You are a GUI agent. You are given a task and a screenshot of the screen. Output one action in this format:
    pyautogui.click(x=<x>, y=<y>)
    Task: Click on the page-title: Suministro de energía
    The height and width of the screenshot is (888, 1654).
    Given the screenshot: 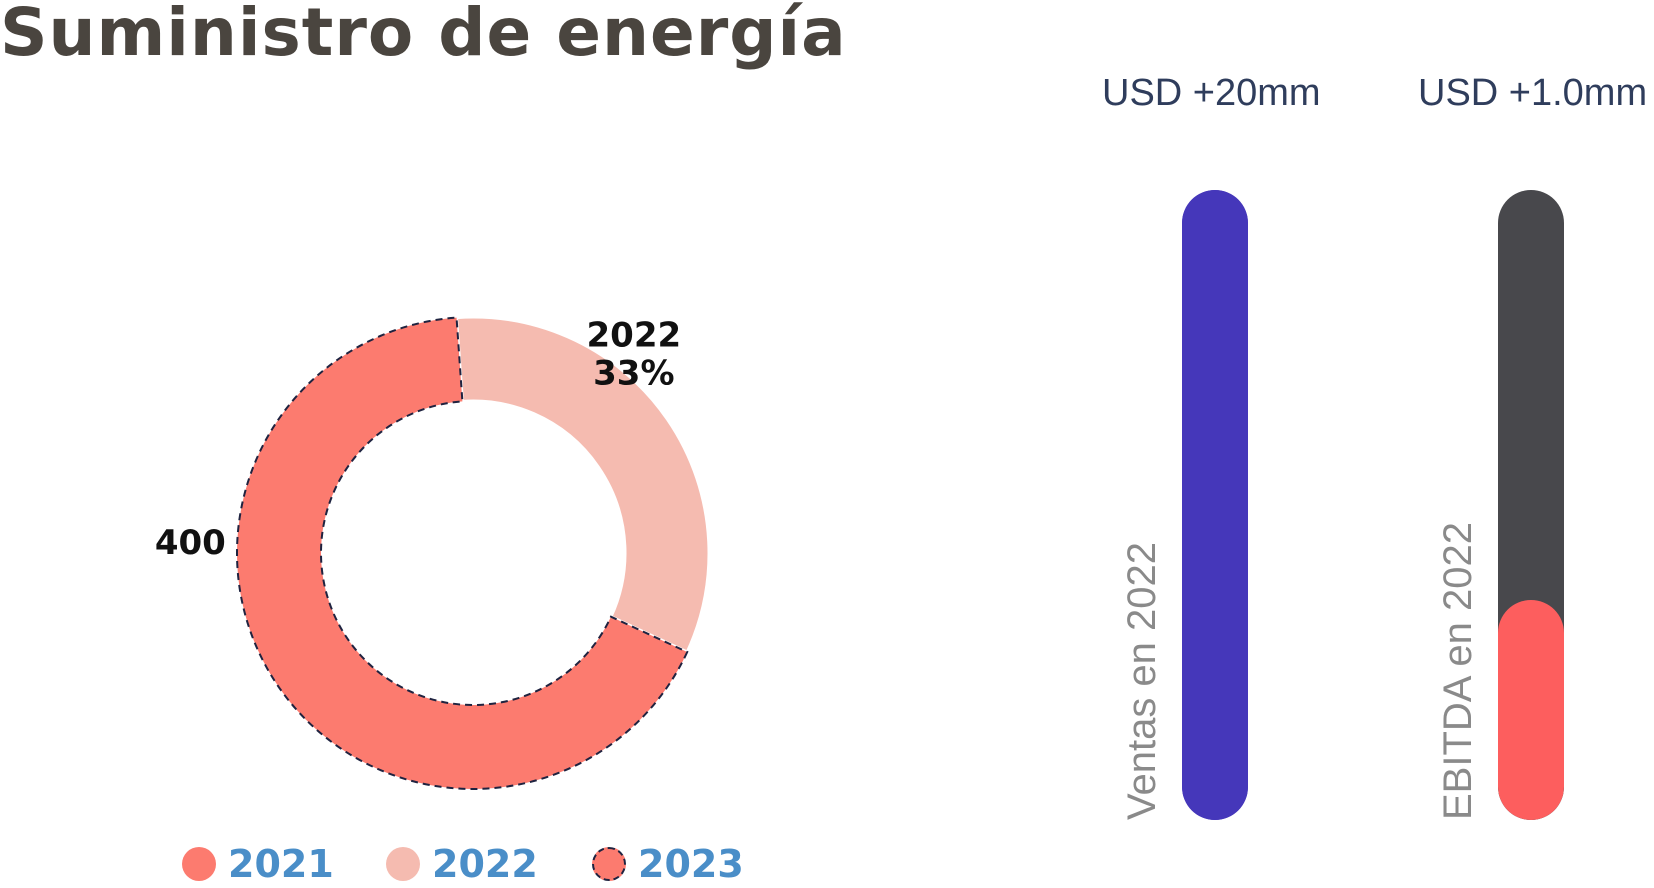 What is the action you would take?
    pyautogui.click(x=423, y=35)
    